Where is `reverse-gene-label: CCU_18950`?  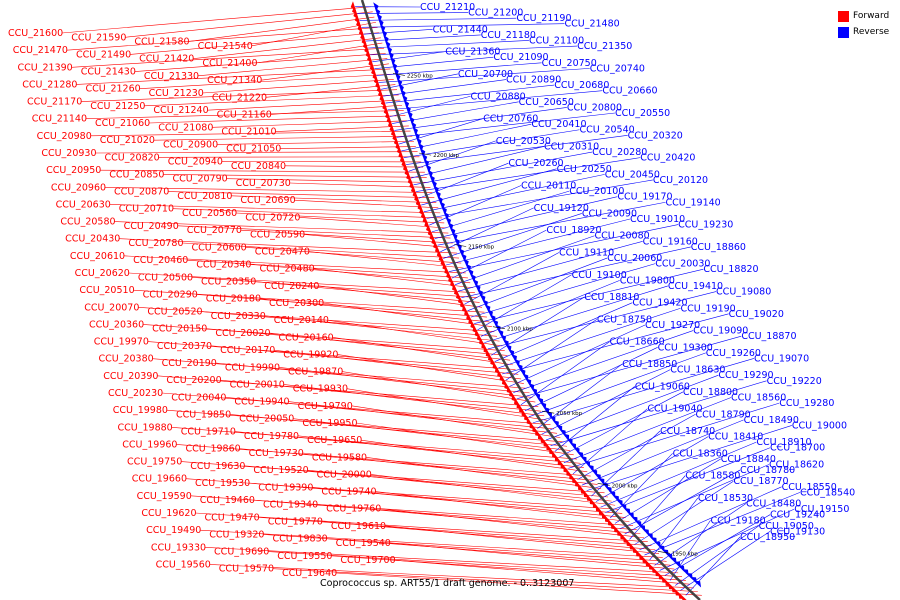
reverse-gene-label: CCU_18950 is located at coordinates (767, 537).